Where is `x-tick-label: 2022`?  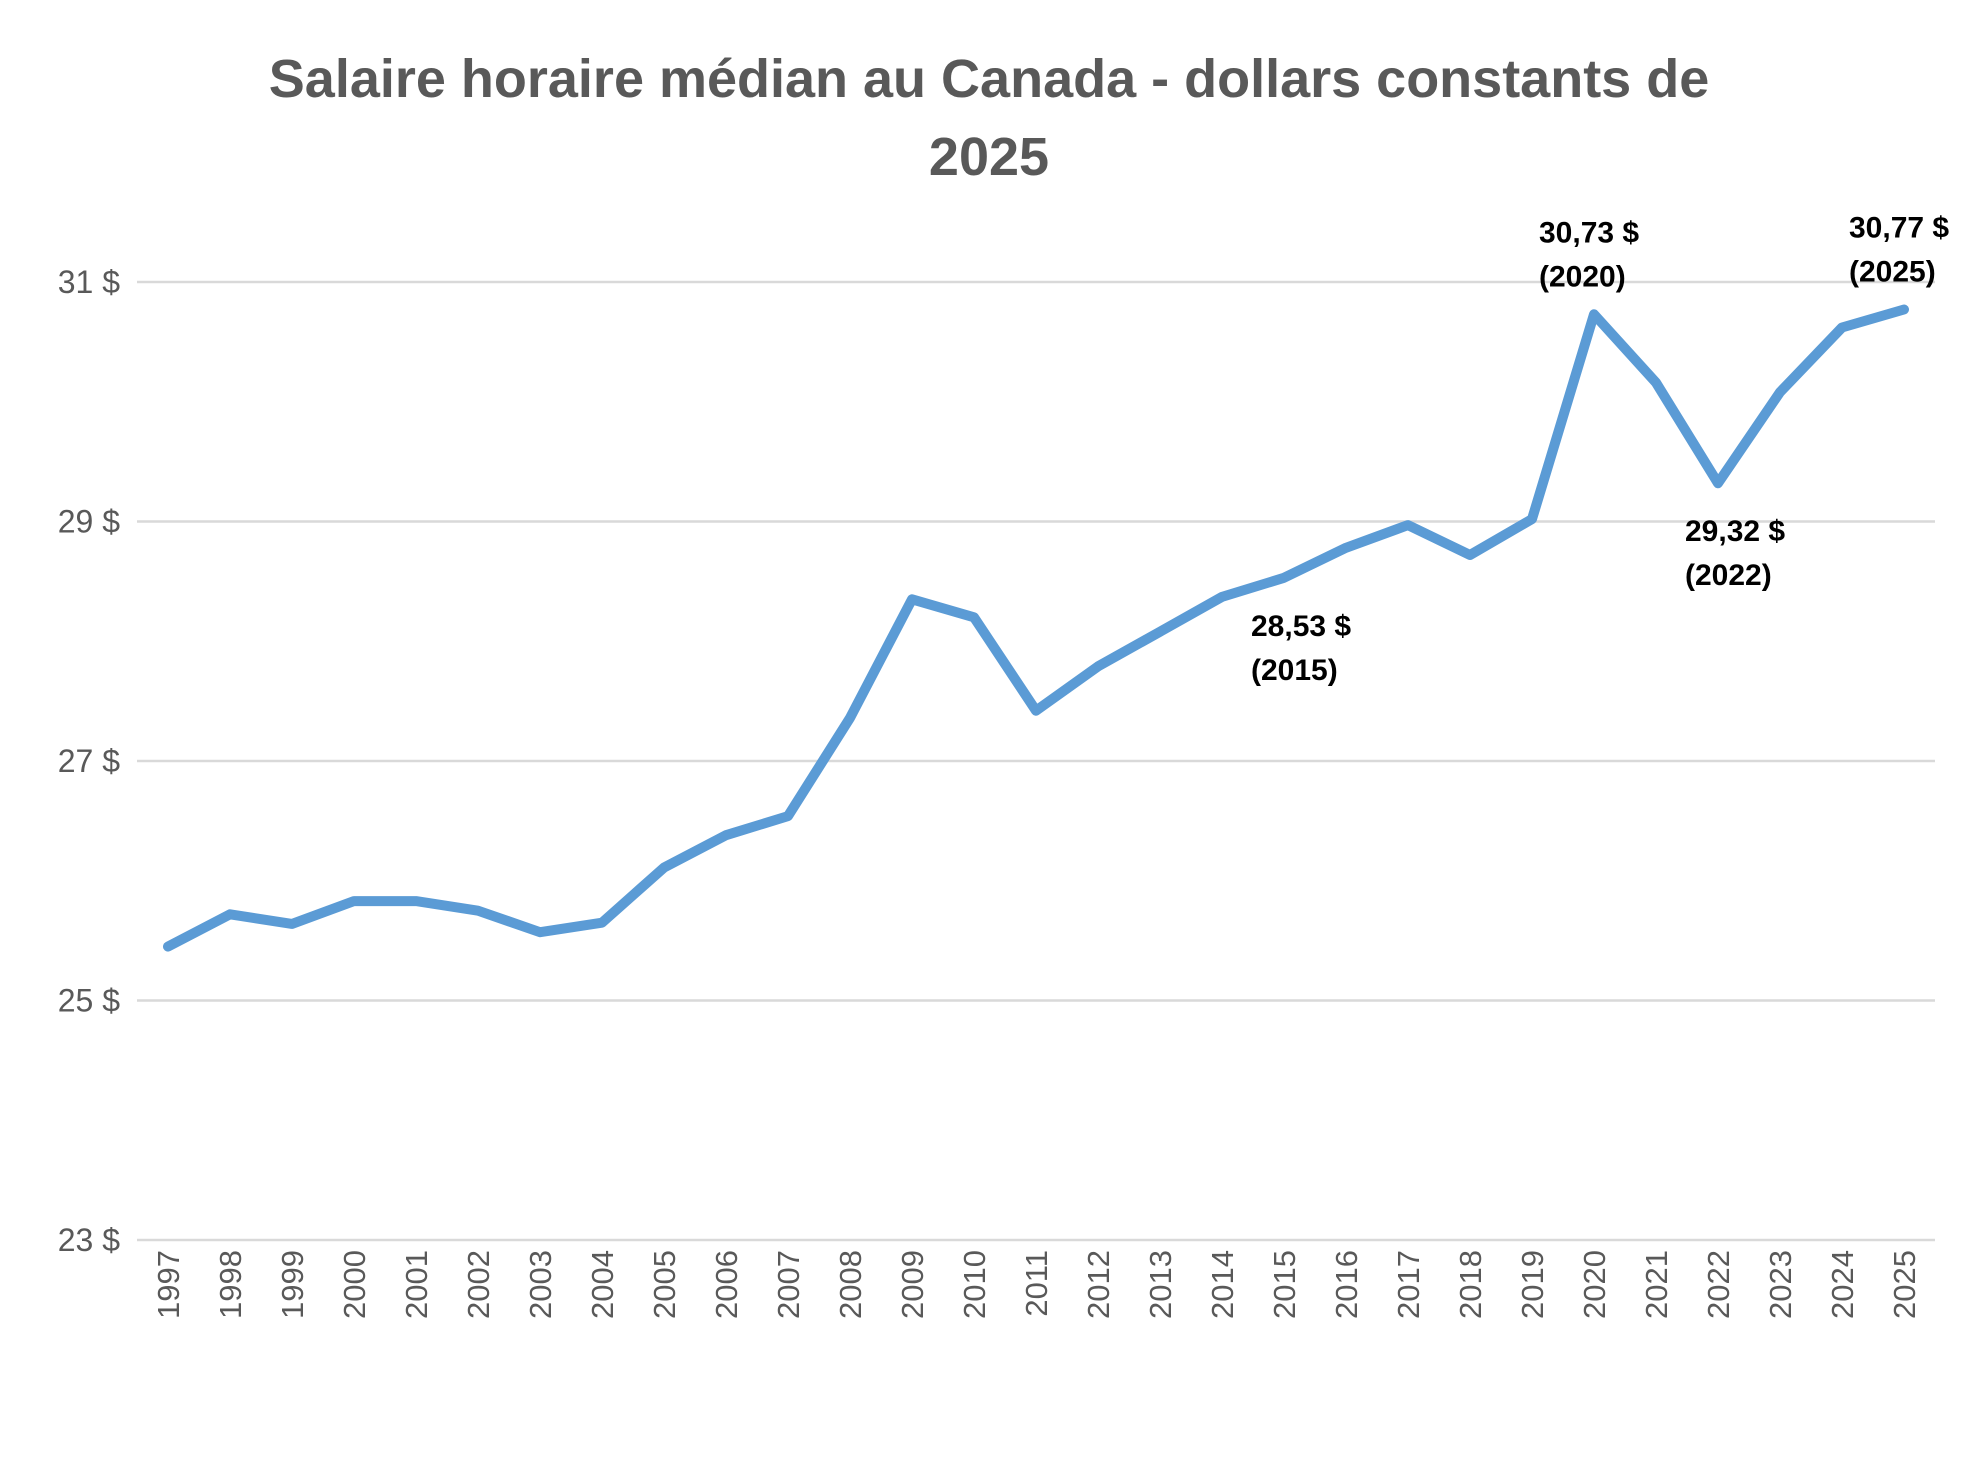
x-tick-label: 2022 is located at coordinates (1718, 1284).